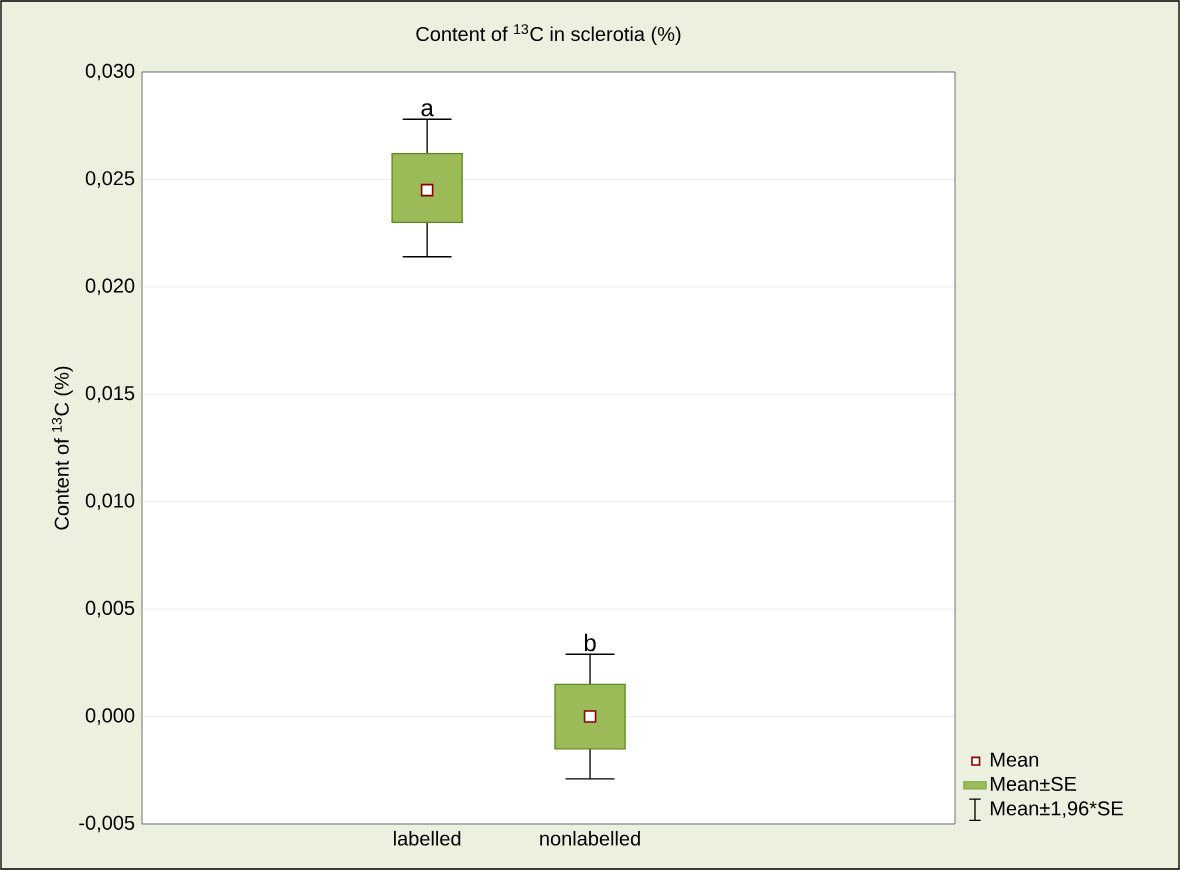 The width and height of the screenshot is (1180, 870). What do you see at coordinates (107, 824) in the screenshot?
I see `y-tick-label: -0,005` at bounding box center [107, 824].